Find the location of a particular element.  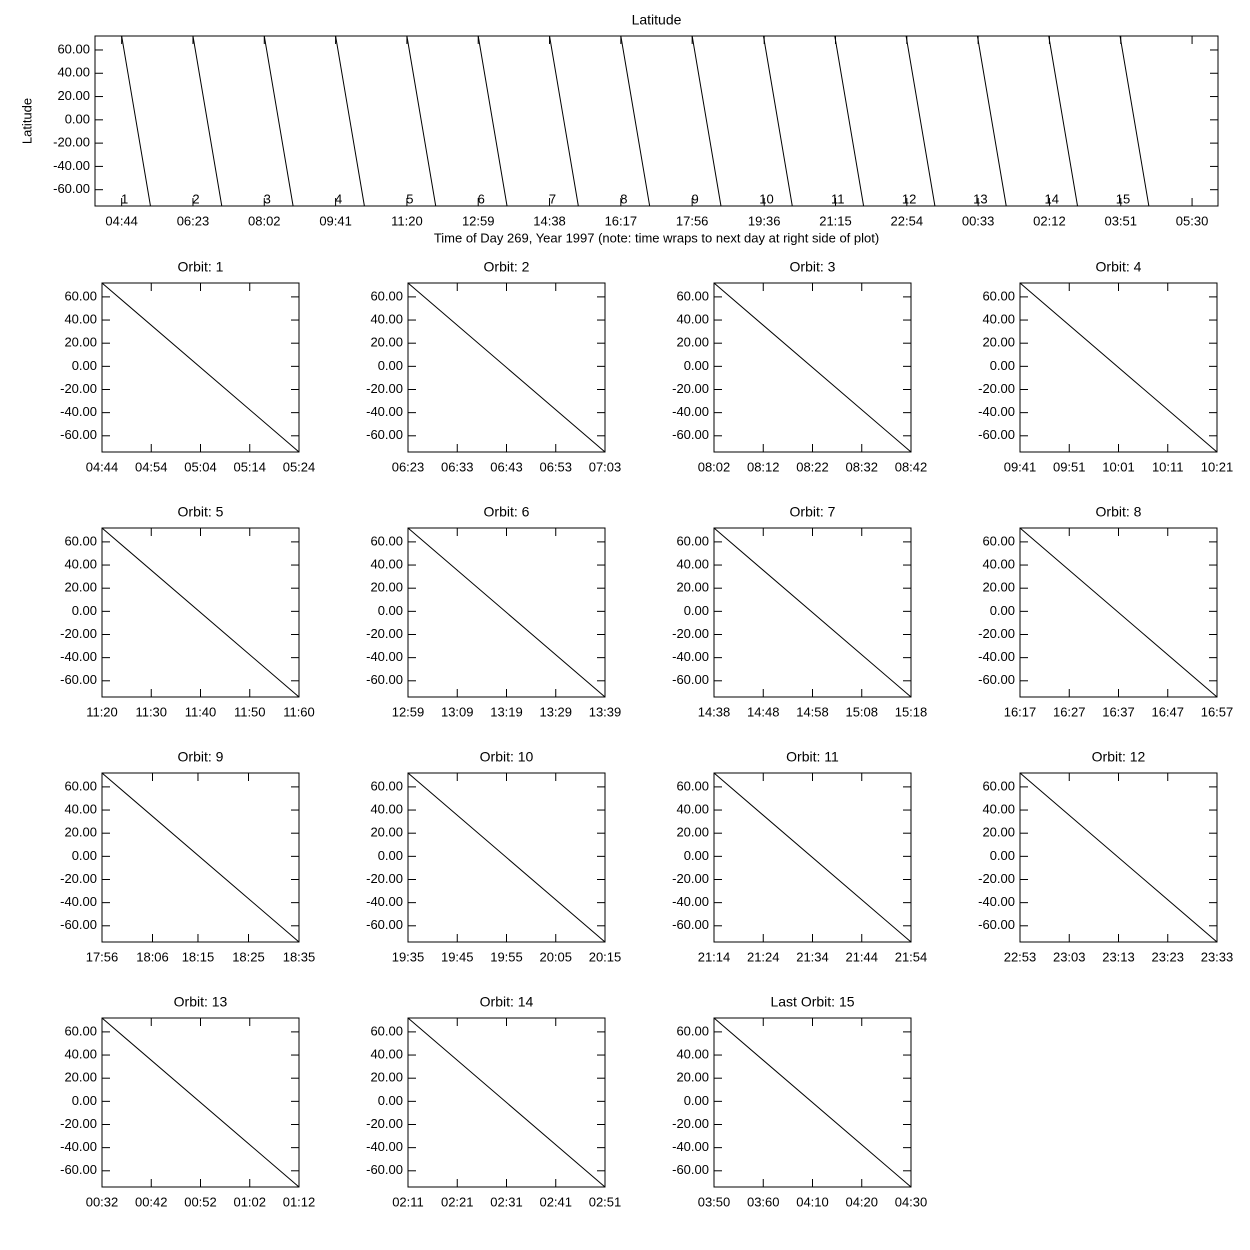

x-tick-label: 05:30 is located at coordinates (1192, 220).